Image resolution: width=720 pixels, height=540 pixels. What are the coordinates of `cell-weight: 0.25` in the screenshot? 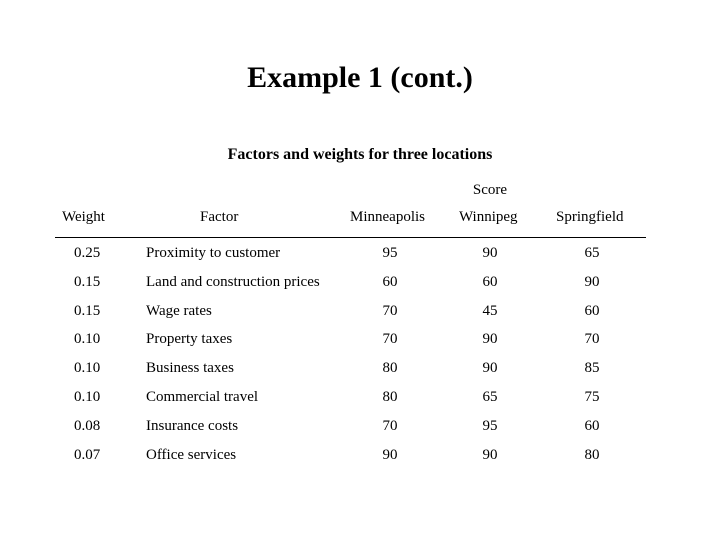 It's located at (87, 253).